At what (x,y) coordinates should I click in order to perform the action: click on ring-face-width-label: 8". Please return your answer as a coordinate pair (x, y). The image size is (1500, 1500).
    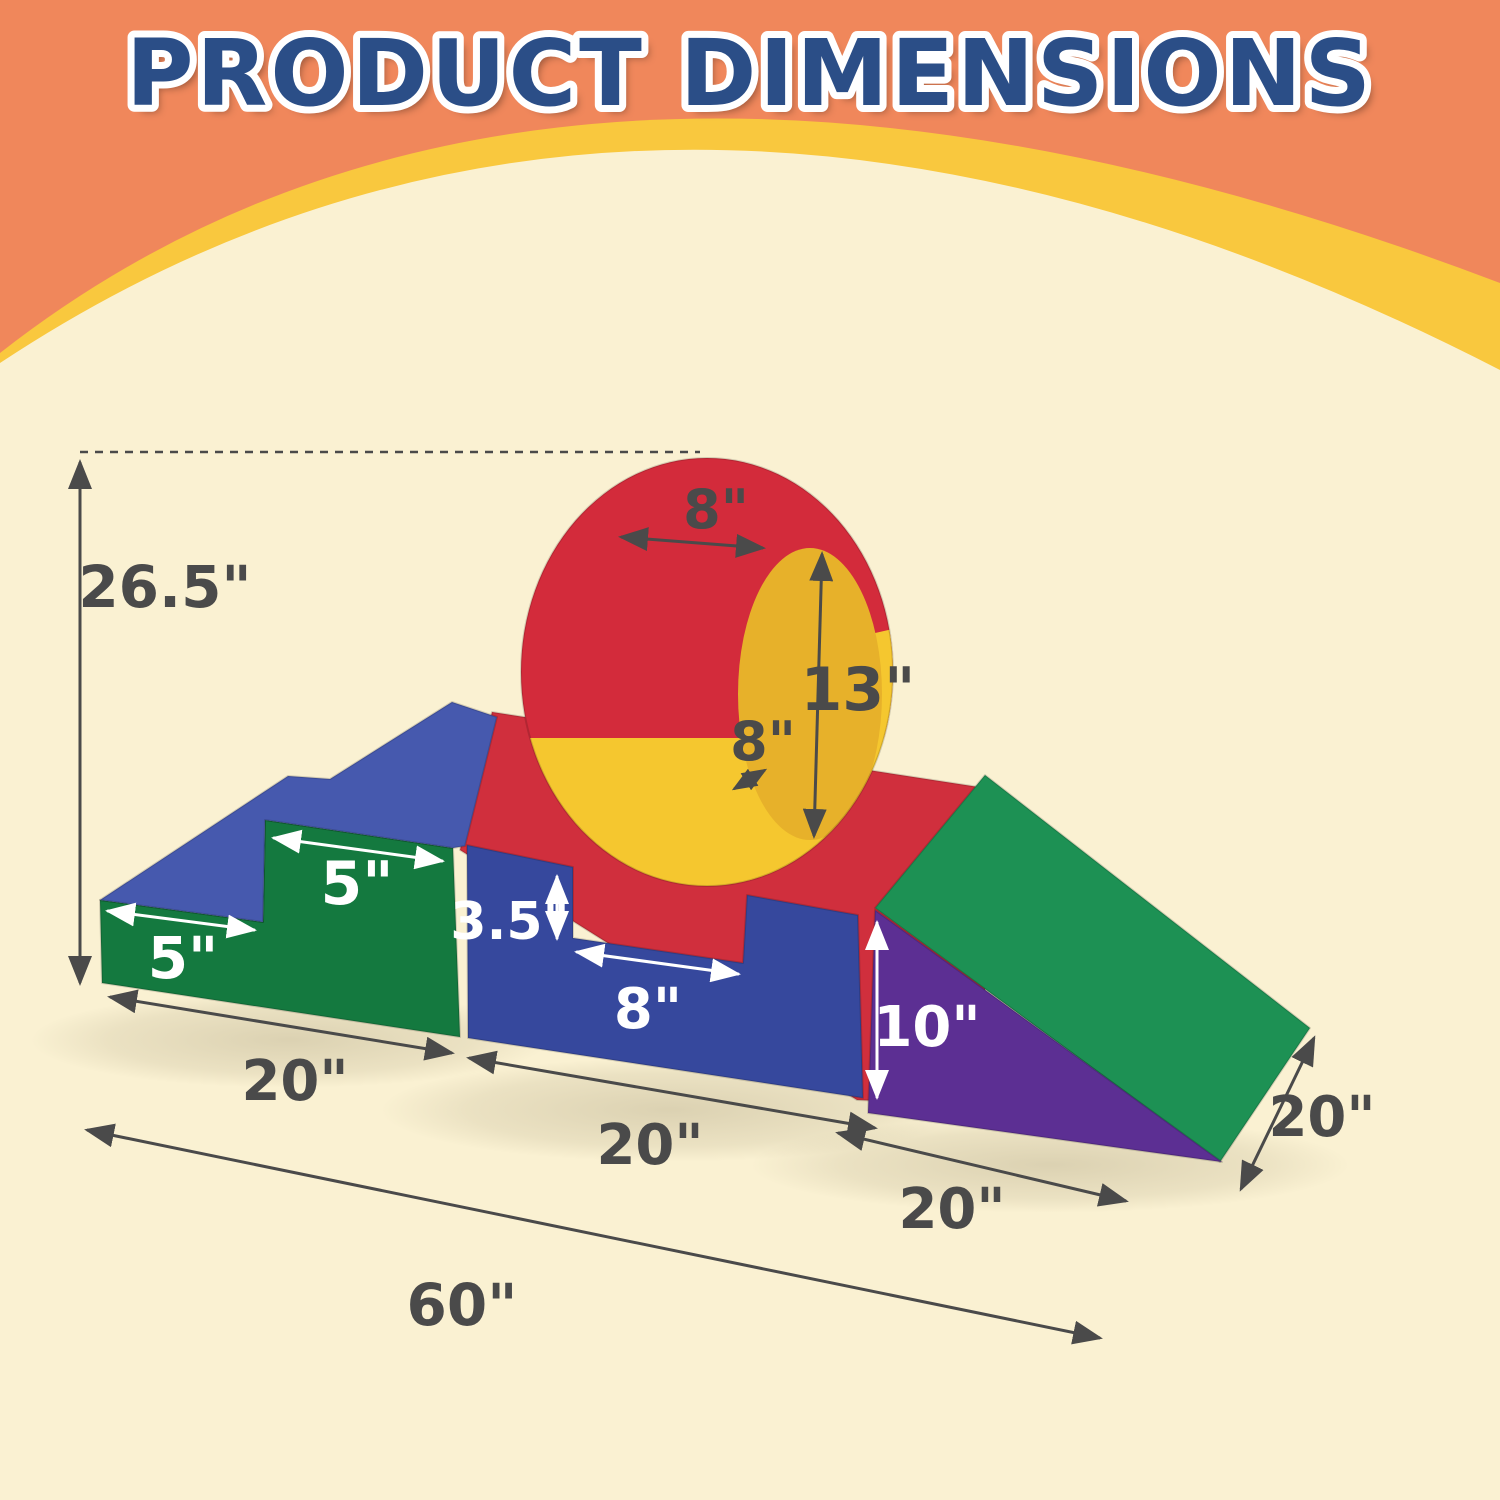
    Looking at the image, I should click on (716, 509).